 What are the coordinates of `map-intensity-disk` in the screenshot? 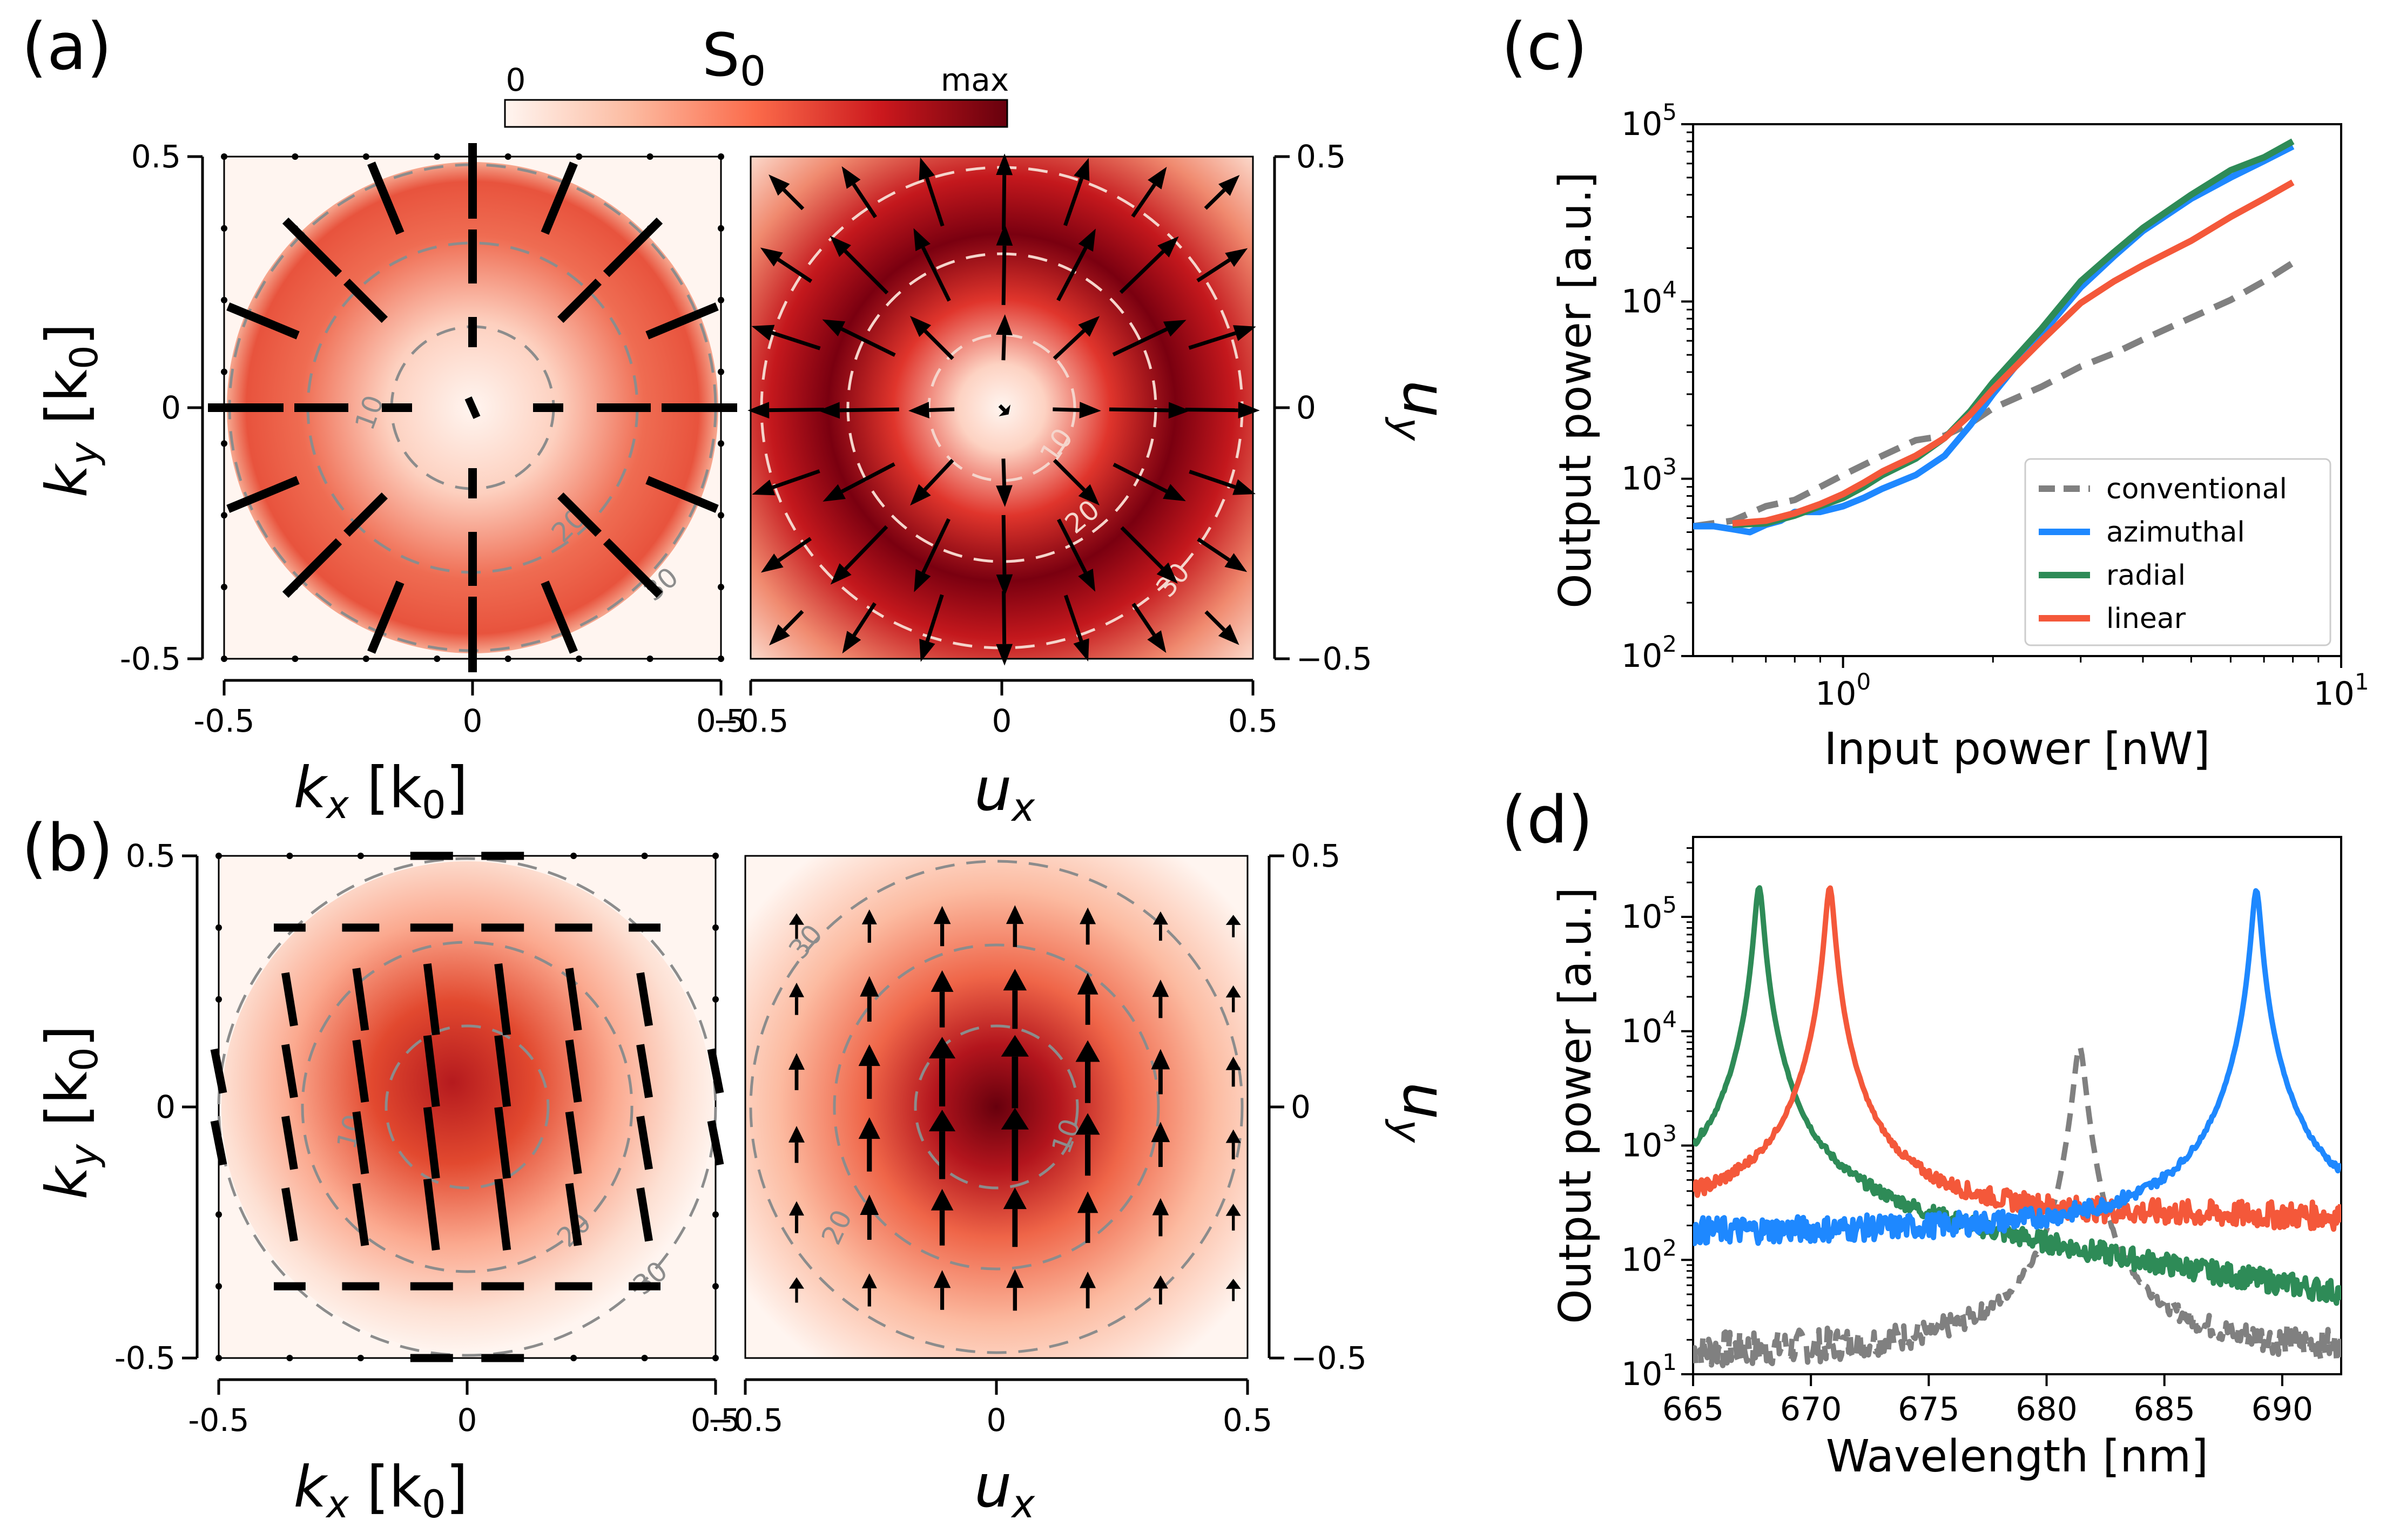 It's located at (467, 1107).